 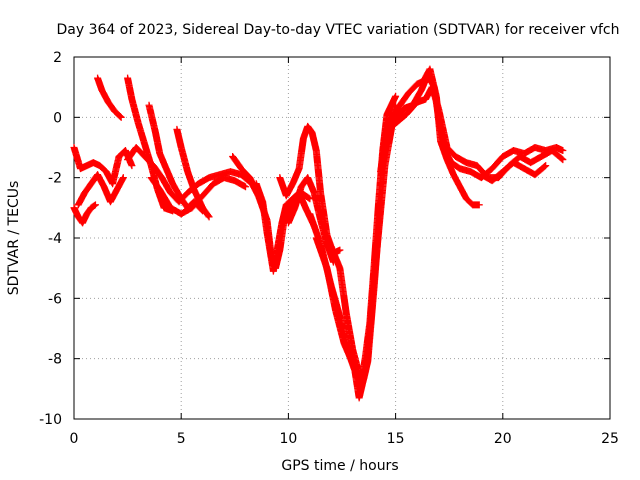 I want to click on series-arc-morning-low, so click(x=103, y=166).